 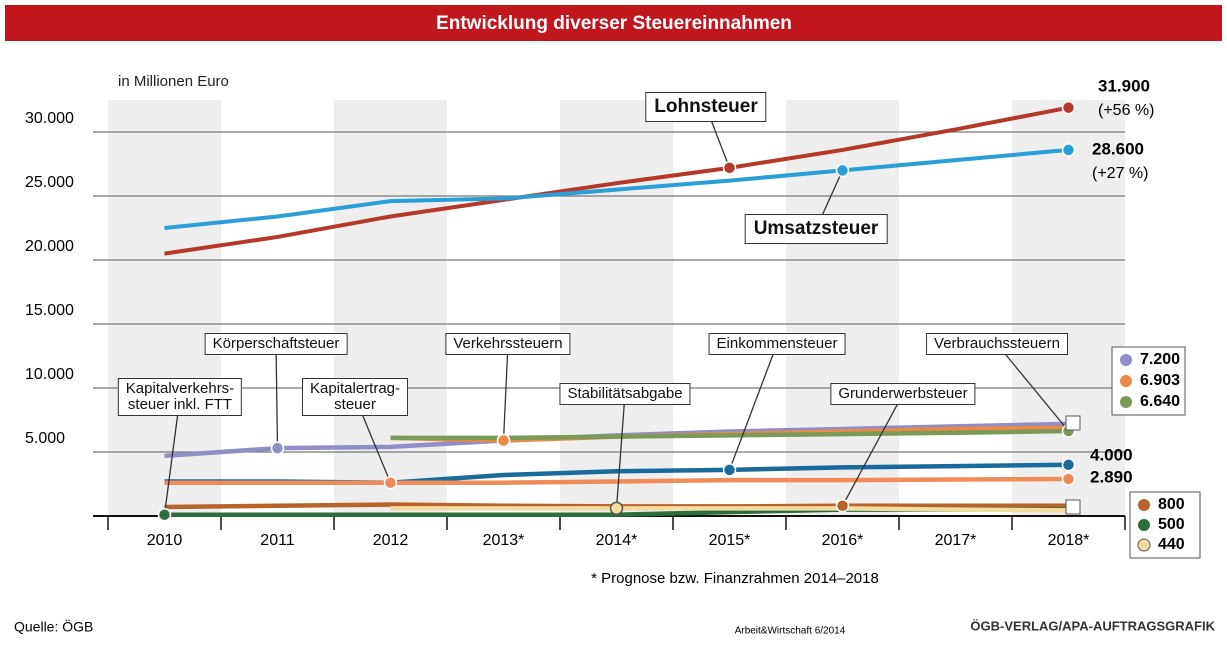 I want to click on publication: Arbeit&Wirtschaft 6/2014, so click(x=790, y=631).